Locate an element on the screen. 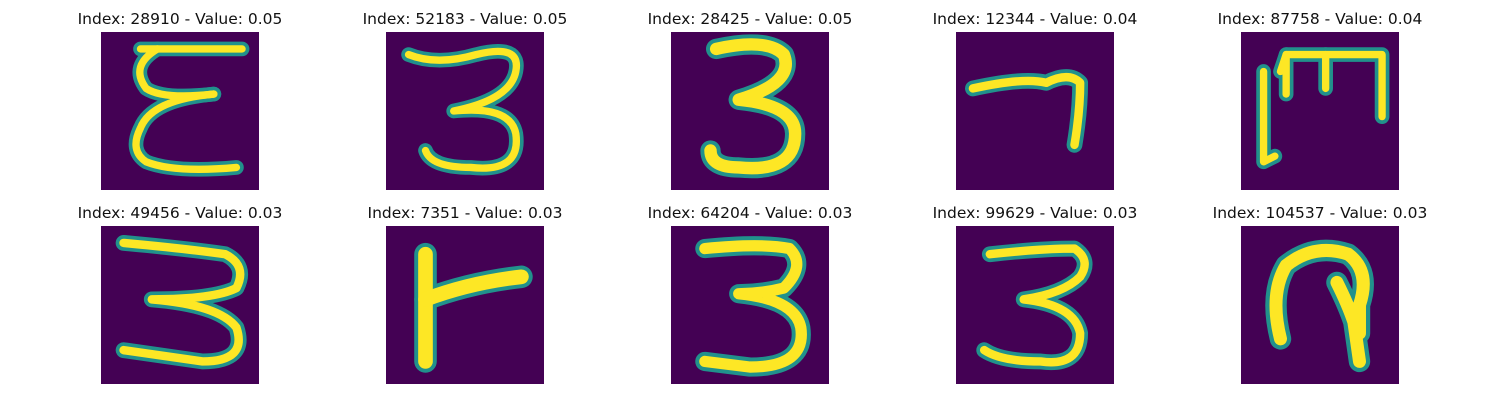  panel-title: Index: 28910 - Value: 0.05 is located at coordinates (180, 19).